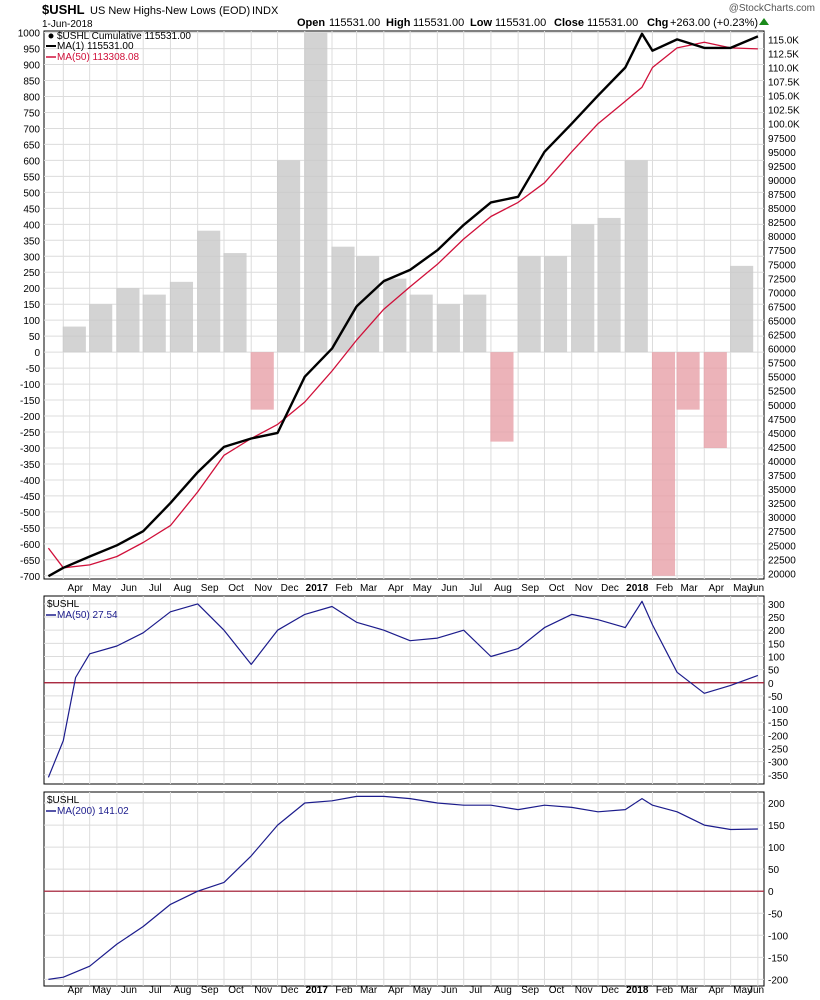  What do you see at coordinates (520, 23) in the screenshot?
I see `low-value: 115531.00` at bounding box center [520, 23].